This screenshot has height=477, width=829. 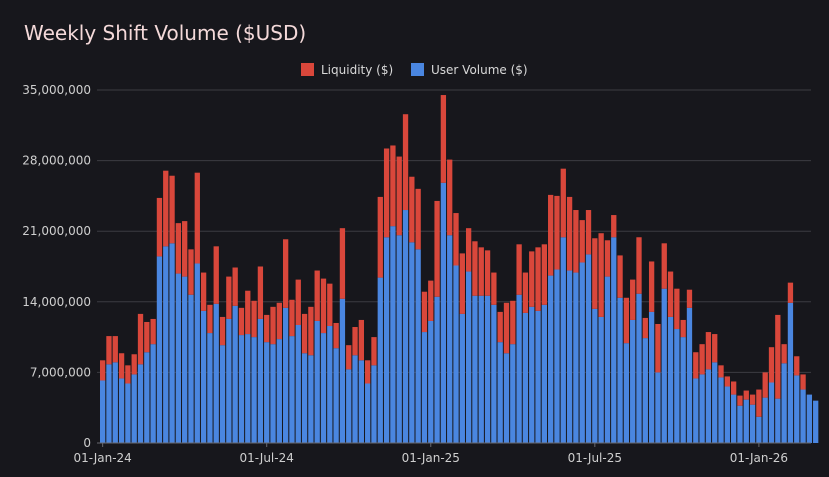 I want to click on legend-item-user-volume: User Volume ($), so click(x=469, y=70).